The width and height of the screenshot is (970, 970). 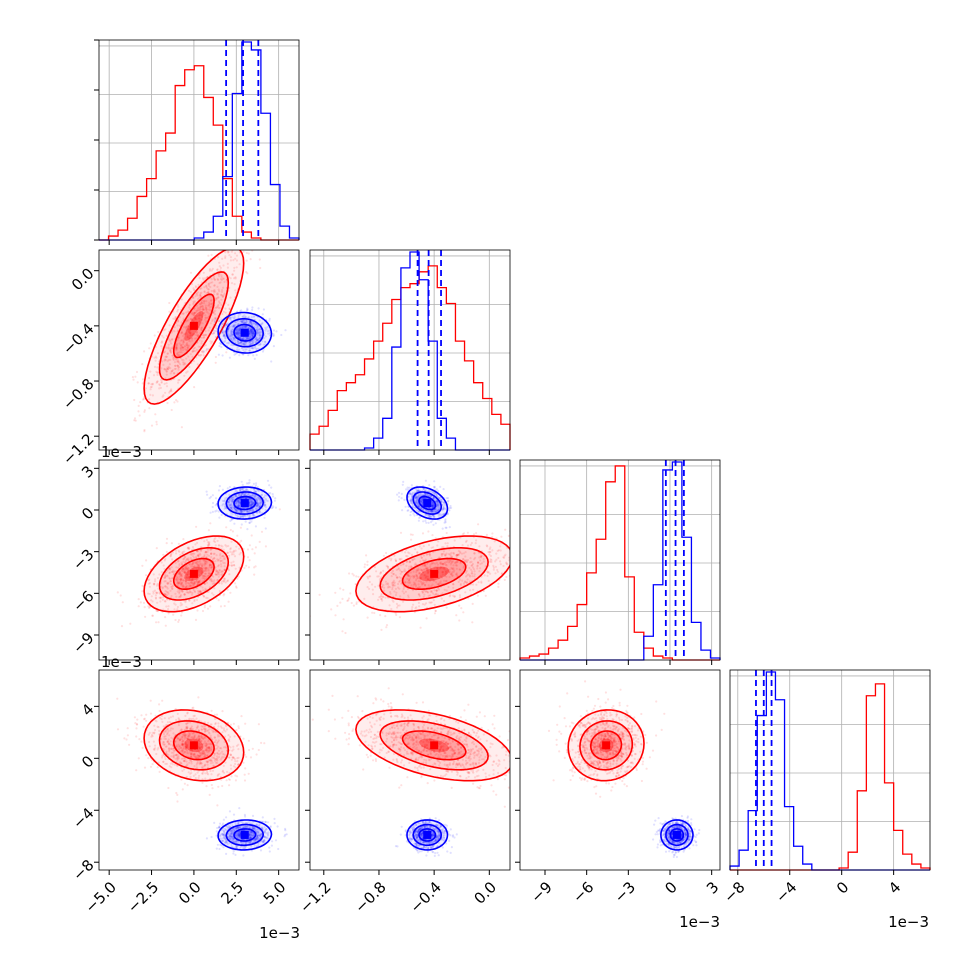 What do you see at coordinates (78, 449) in the screenshot?
I see `y-tick-label: −1.2` at bounding box center [78, 449].